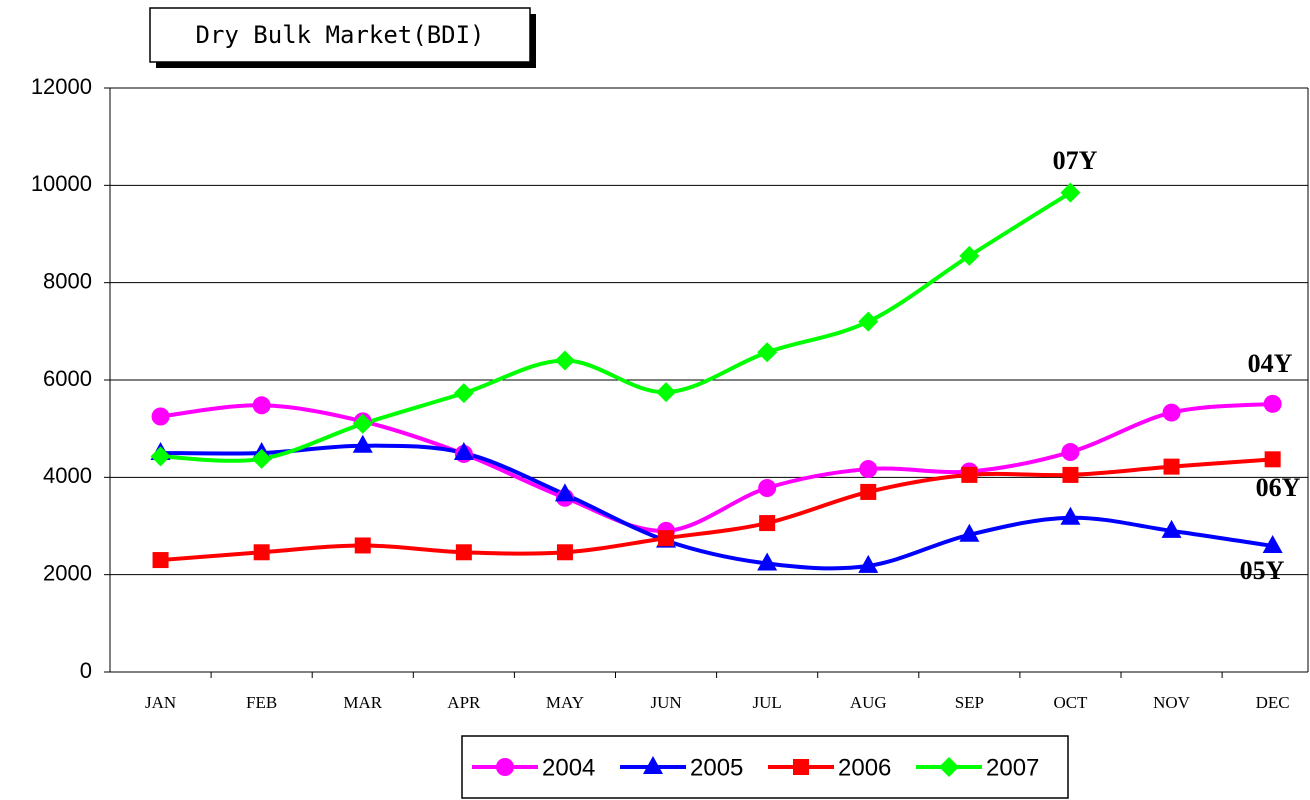 The height and width of the screenshot is (800, 1310). Describe the element at coordinates (1012, 767) in the screenshot. I see `legend-label: 2007` at that location.